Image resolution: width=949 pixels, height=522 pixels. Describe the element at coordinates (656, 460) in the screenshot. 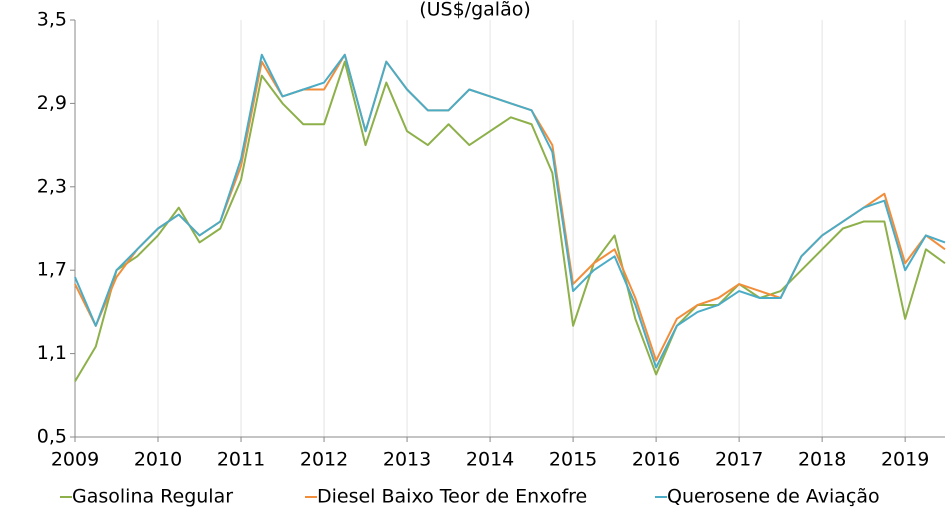

I see `x-tick-label: 2016` at that location.